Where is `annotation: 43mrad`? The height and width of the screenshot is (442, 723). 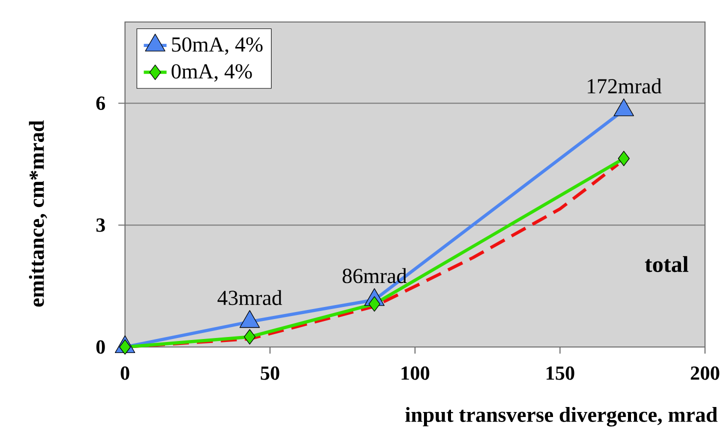 annotation: 43mrad is located at coordinates (250, 298).